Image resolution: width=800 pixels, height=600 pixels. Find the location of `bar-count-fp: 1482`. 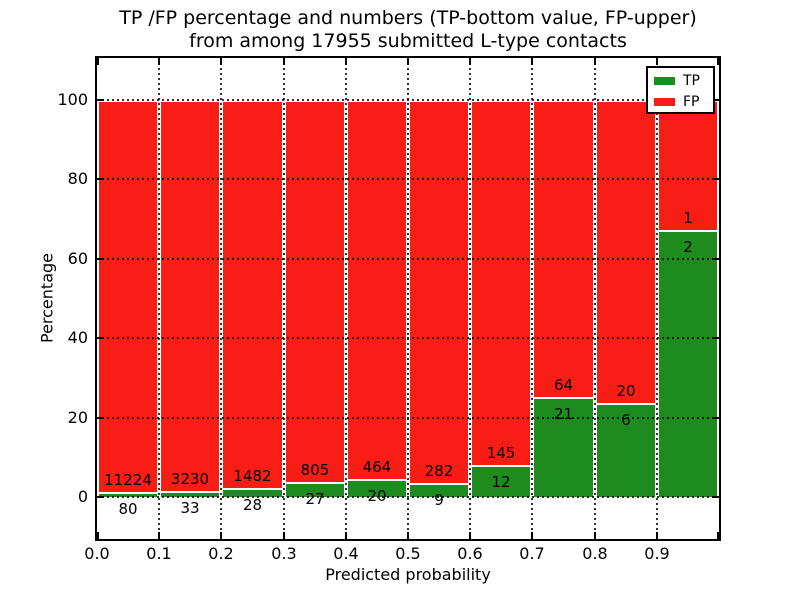

bar-count-fp: 1482 is located at coordinates (252, 475).